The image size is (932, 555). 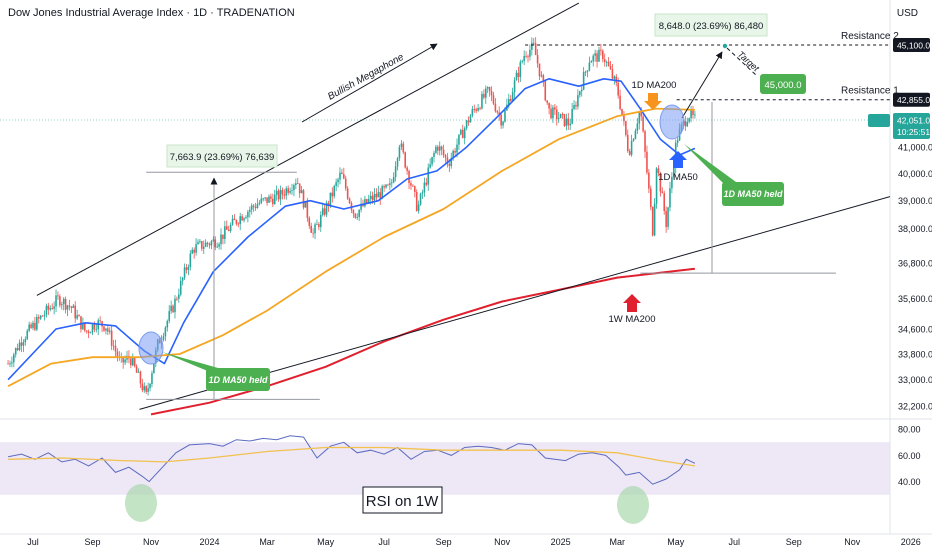 What do you see at coordinates (209, 542) in the screenshot?
I see `time-tick: 2024` at bounding box center [209, 542].